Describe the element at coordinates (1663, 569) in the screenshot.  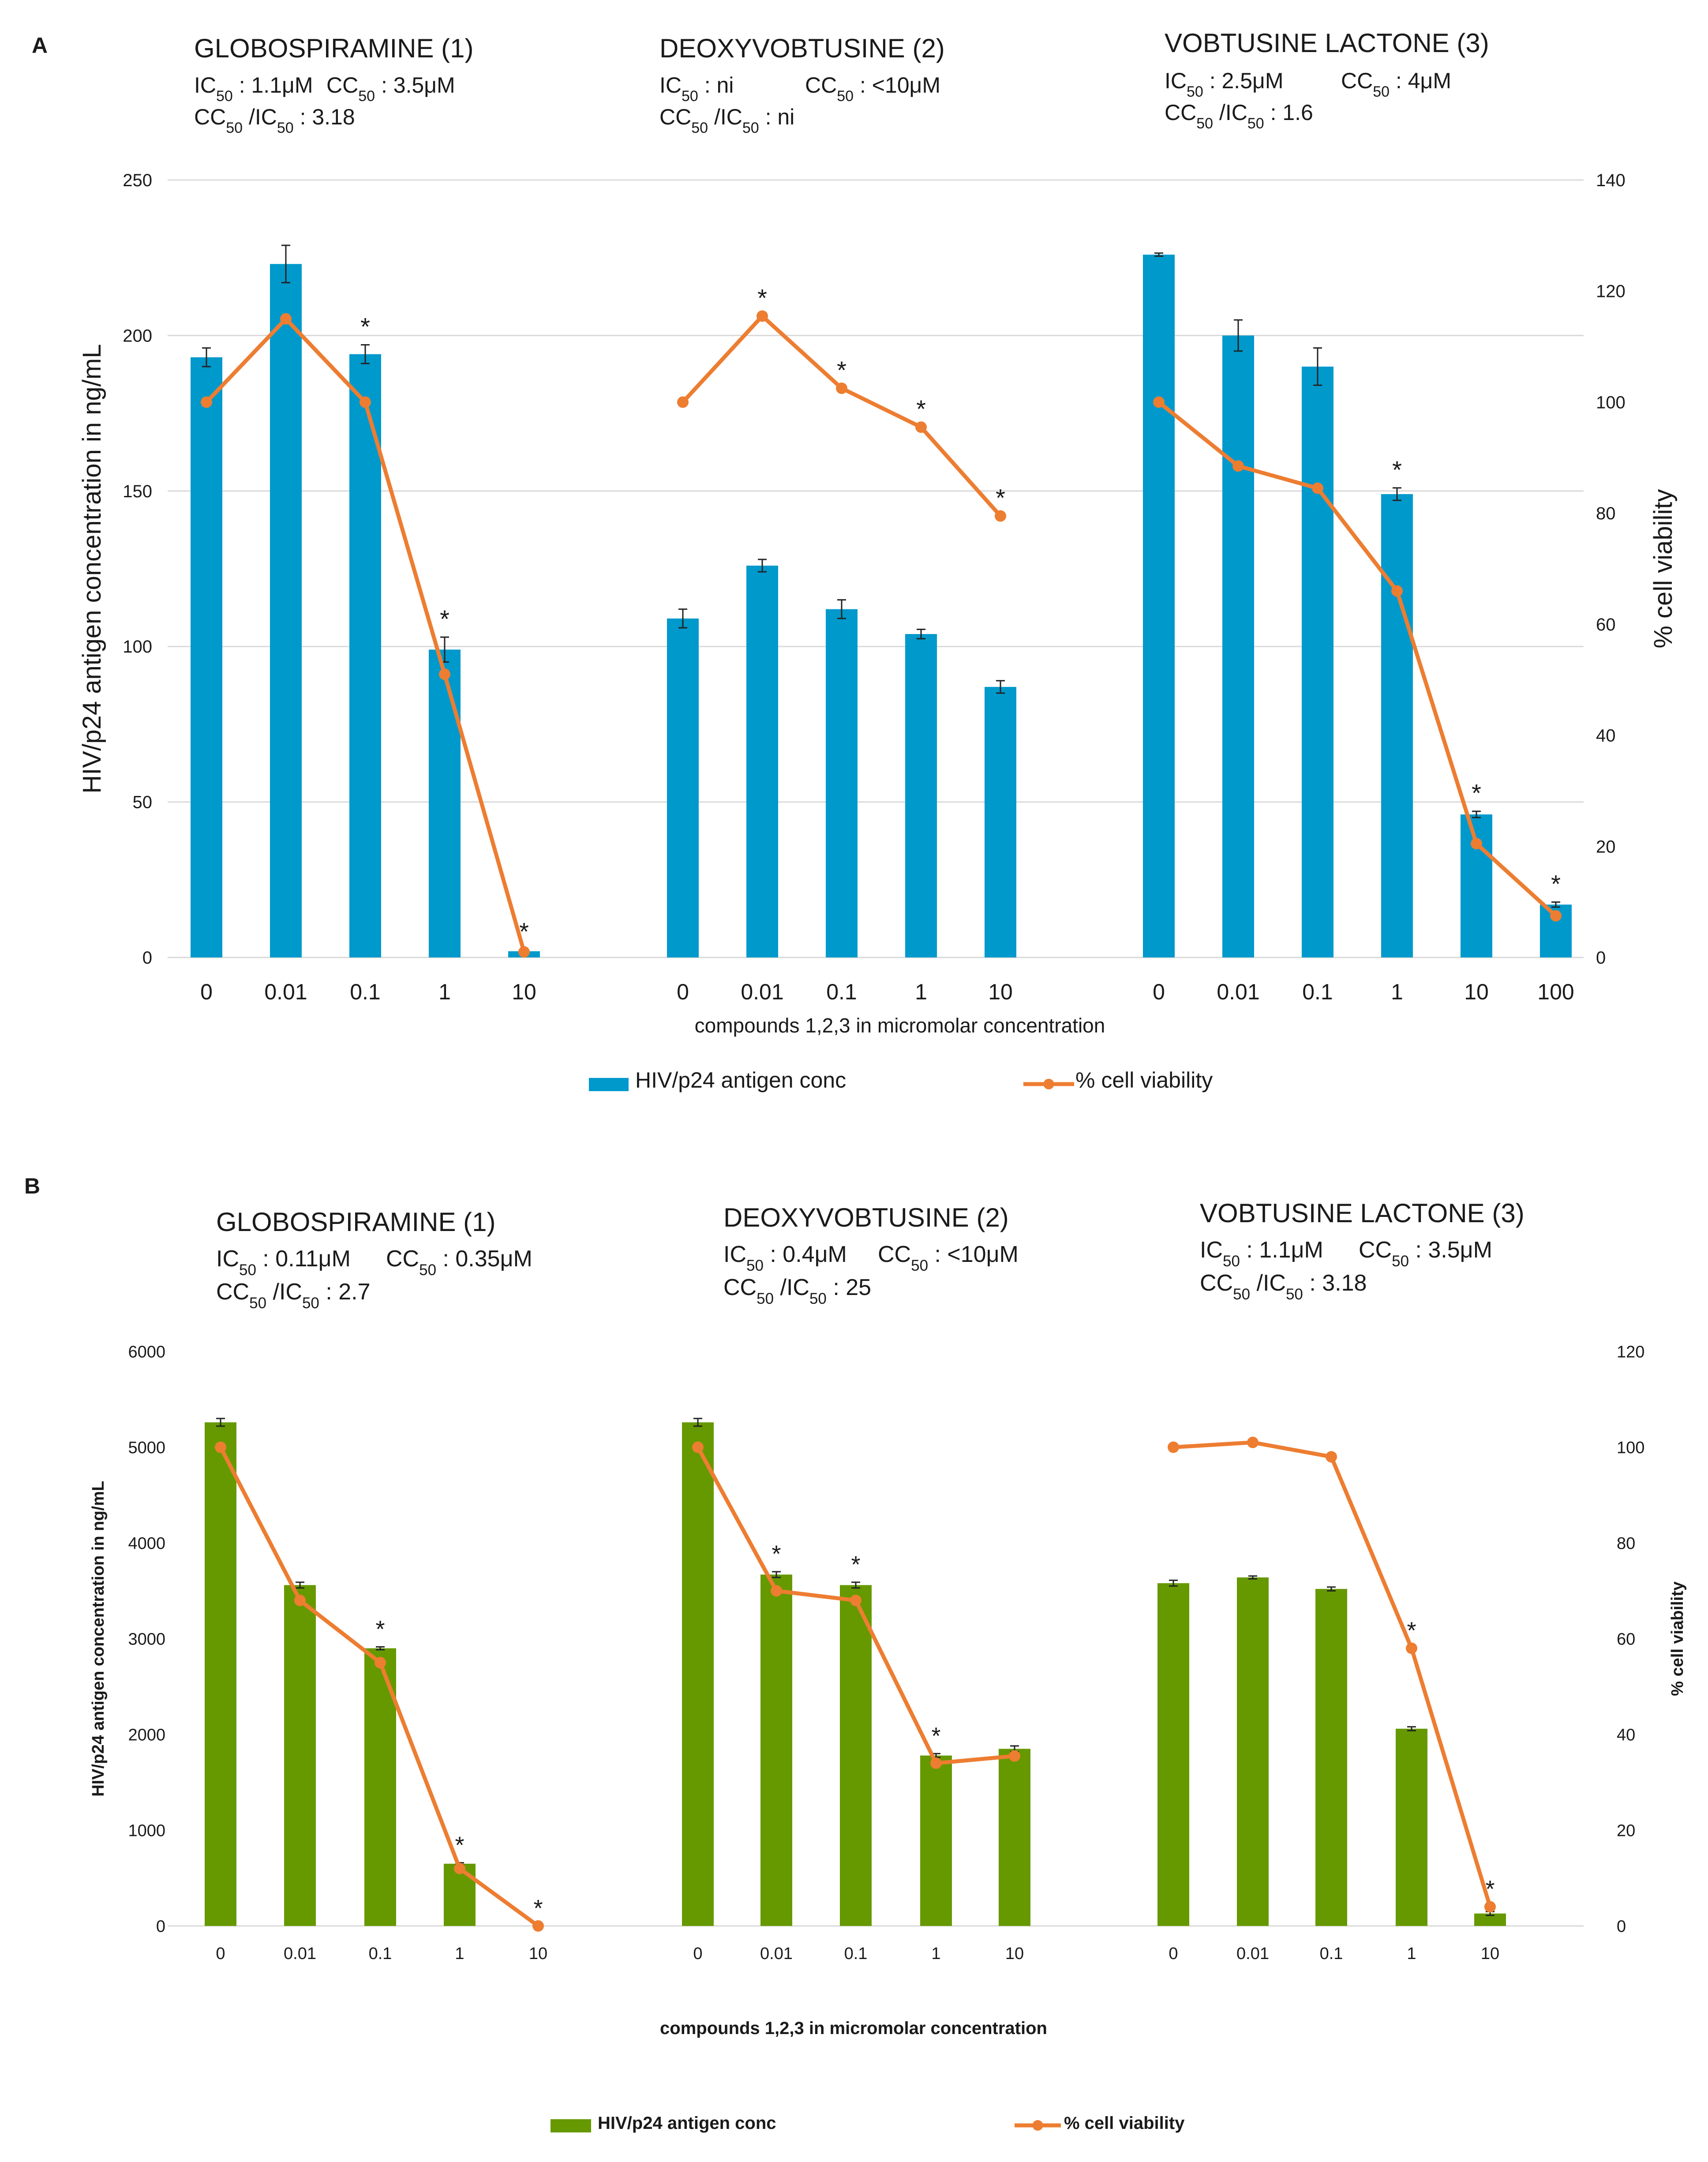
I see `y2-axis-label: % cell viability` at that location.